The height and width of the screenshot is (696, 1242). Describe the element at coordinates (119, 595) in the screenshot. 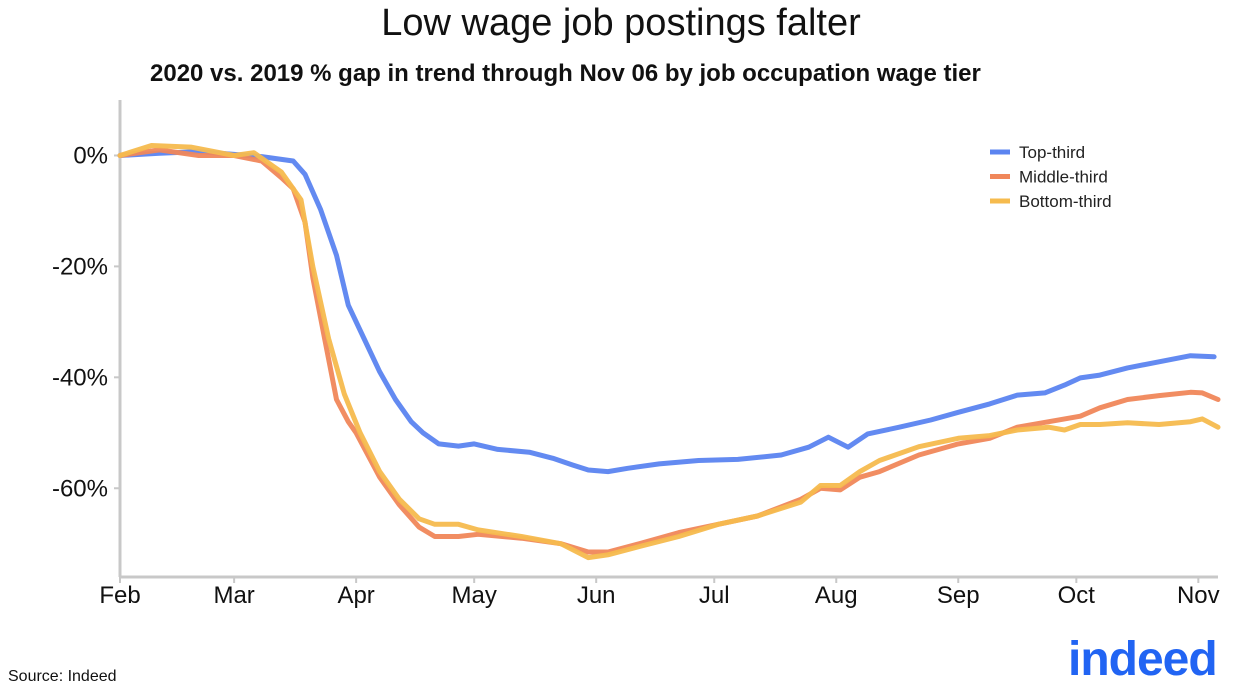

I see `x-tick-label: Feb` at that location.